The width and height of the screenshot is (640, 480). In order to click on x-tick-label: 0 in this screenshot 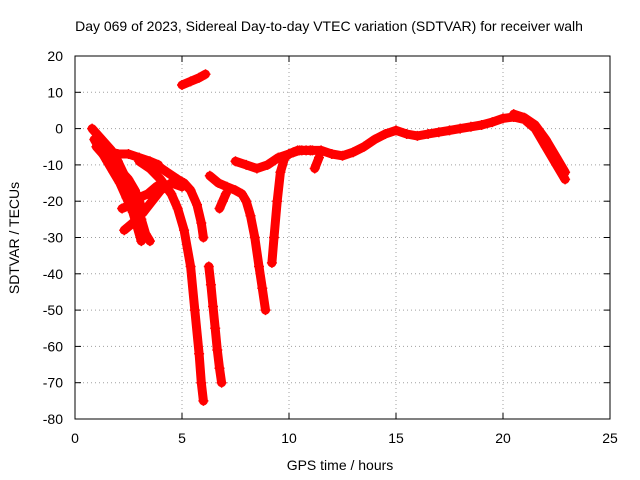, I will do `click(75, 438)`.